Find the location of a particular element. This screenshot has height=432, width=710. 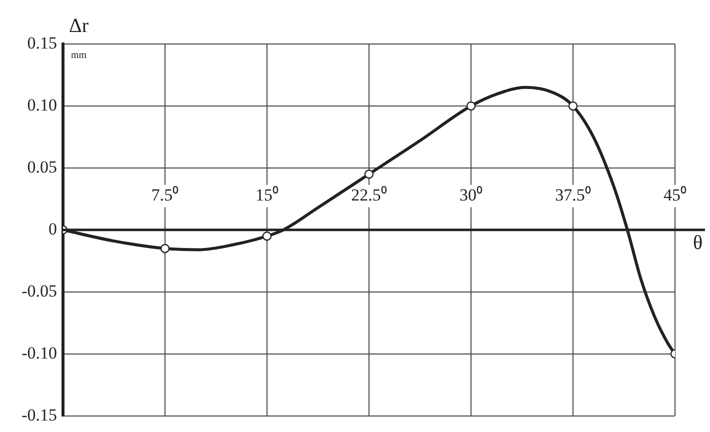

y-tick-label: 0.15 is located at coordinates (42, 42).